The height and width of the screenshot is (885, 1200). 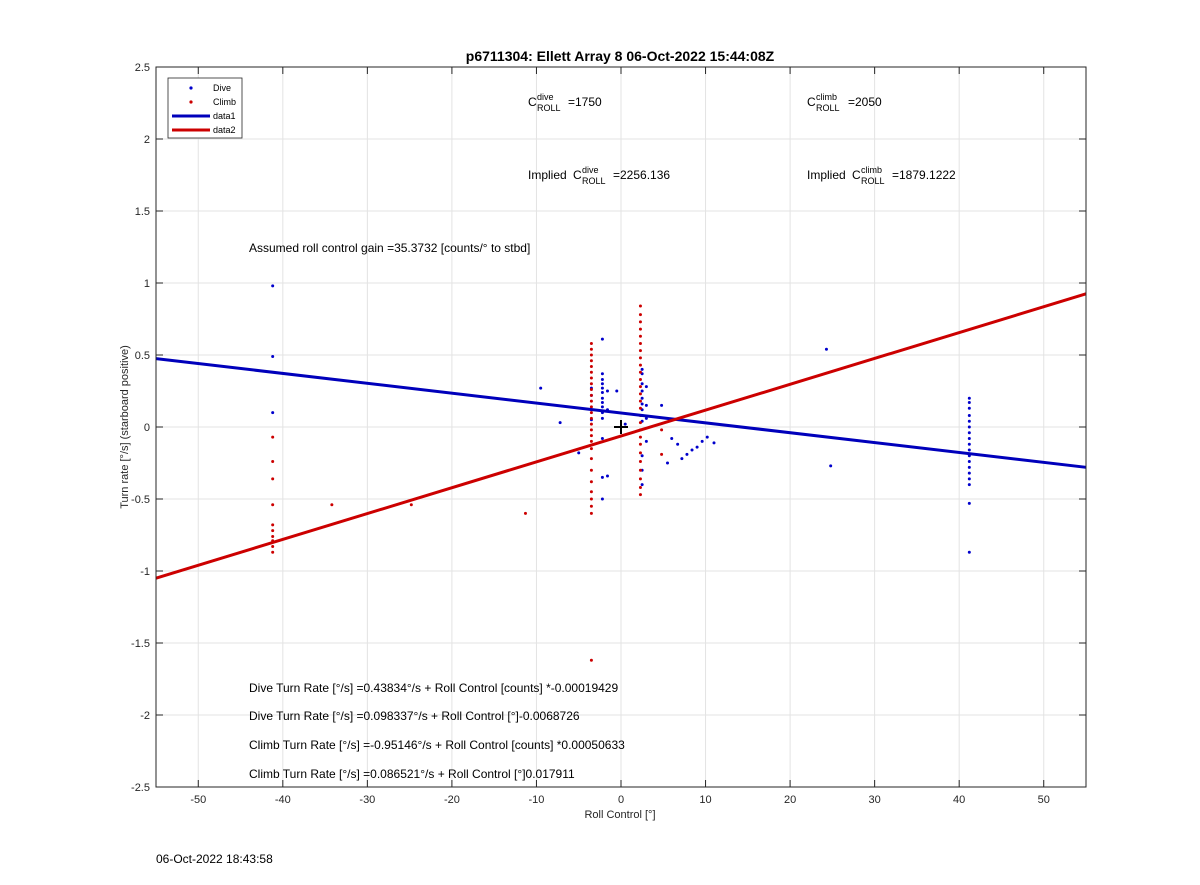 What do you see at coordinates (924, 175) in the screenshot?
I see `c-value: =1879.1222` at bounding box center [924, 175].